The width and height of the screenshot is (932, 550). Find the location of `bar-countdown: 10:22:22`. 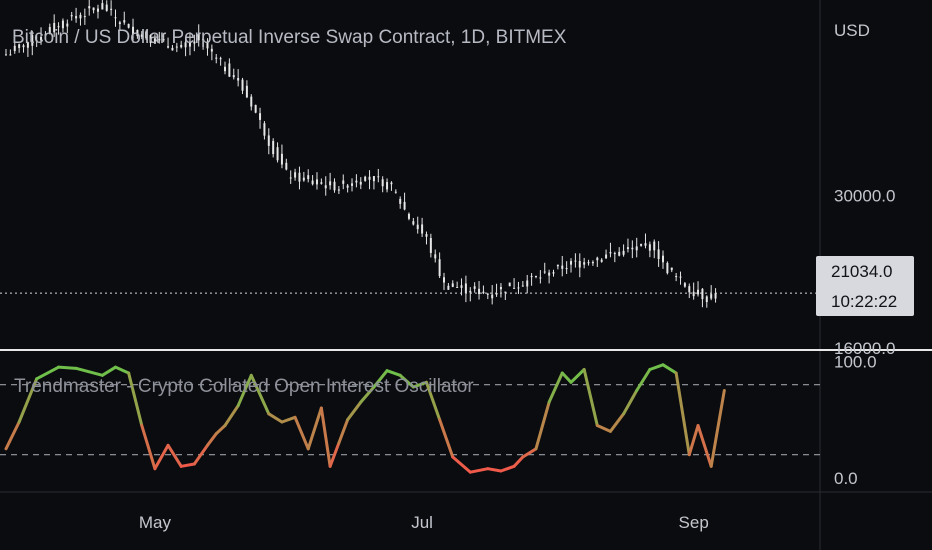

bar-countdown: 10:22:22 is located at coordinates (864, 301).